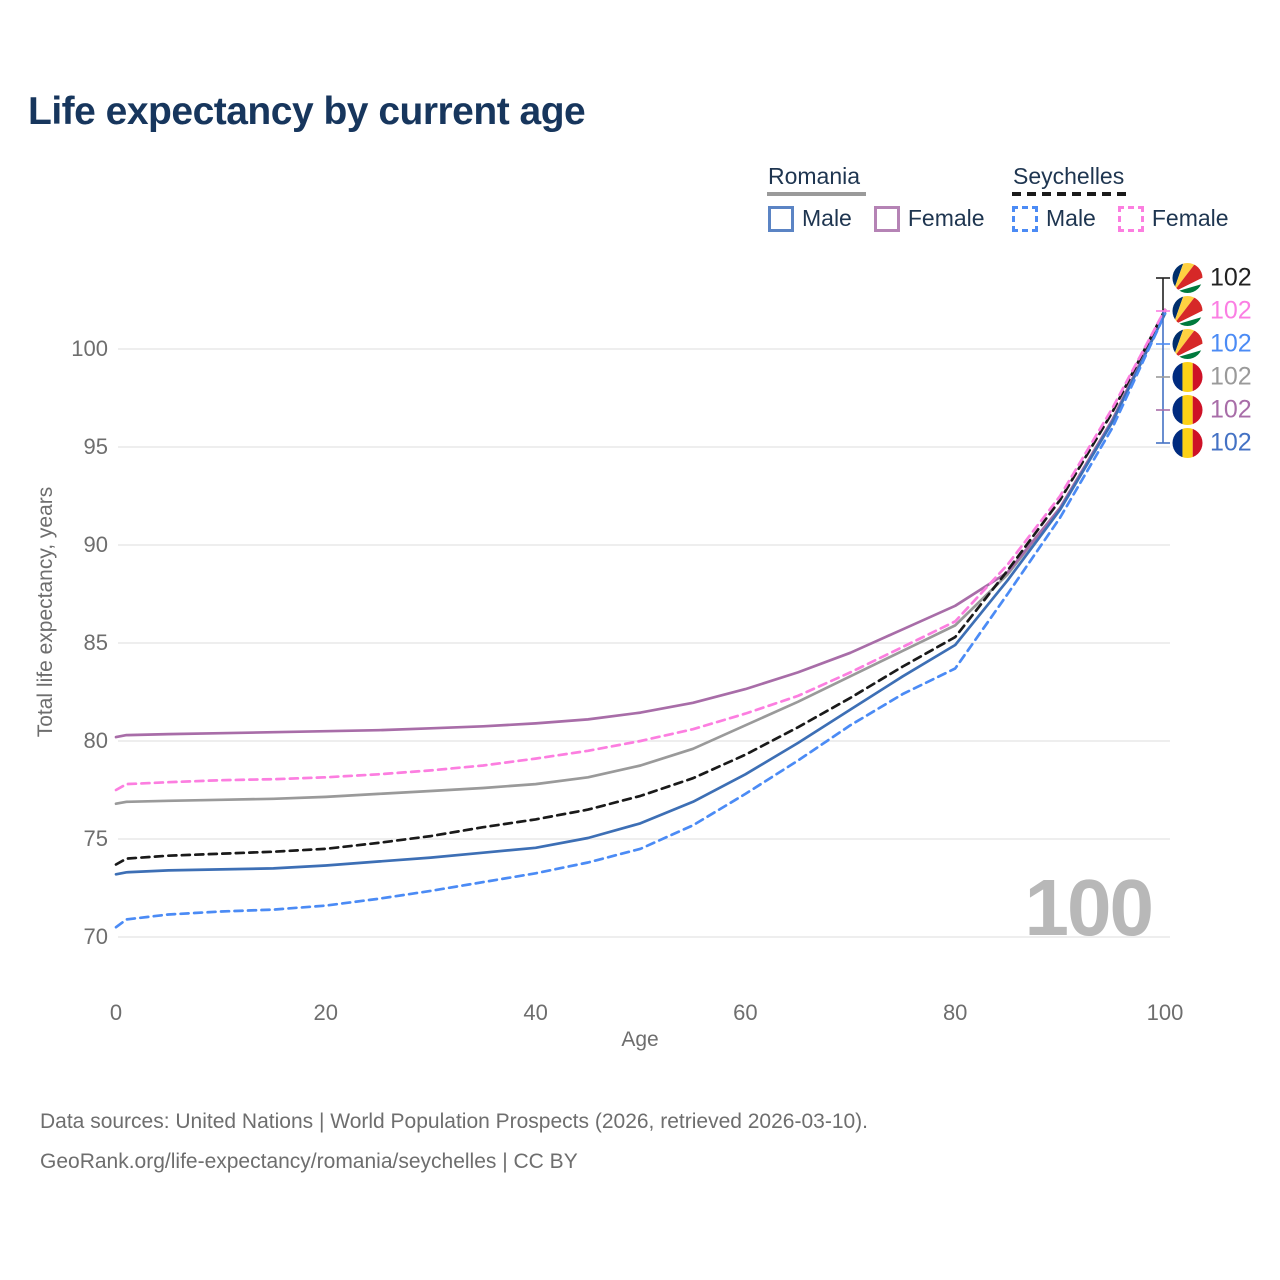 The image size is (1280, 1280). I want to click on y-tick-75: 75, so click(95, 838).